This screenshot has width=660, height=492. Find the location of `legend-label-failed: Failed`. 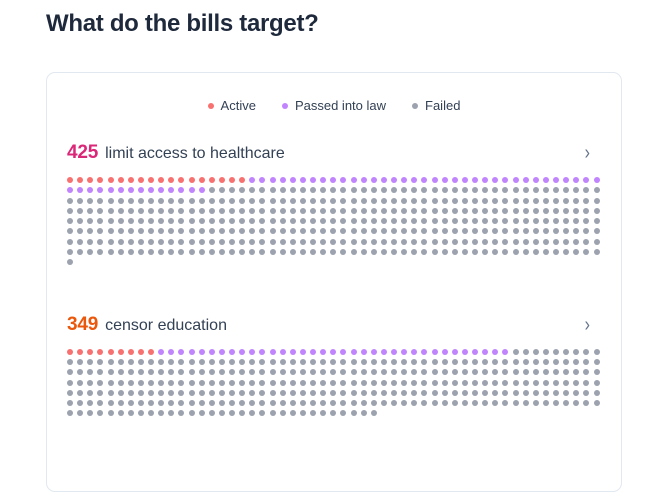

legend-label-failed: Failed is located at coordinates (443, 105).